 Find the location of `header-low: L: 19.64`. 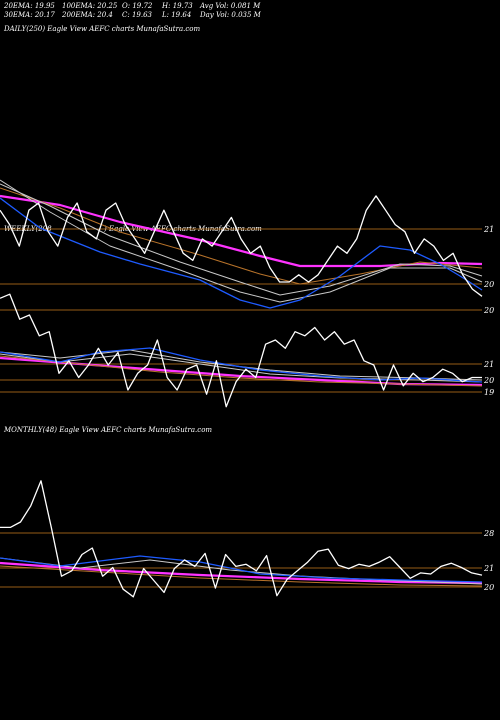

header-low: L: 19.64 is located at coordinates (177, 15).